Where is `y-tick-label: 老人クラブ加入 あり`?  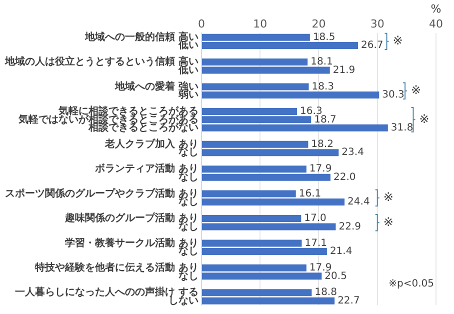 y-tick-label: 老人クラブ加入 あり is located at coordinates (151, 144).